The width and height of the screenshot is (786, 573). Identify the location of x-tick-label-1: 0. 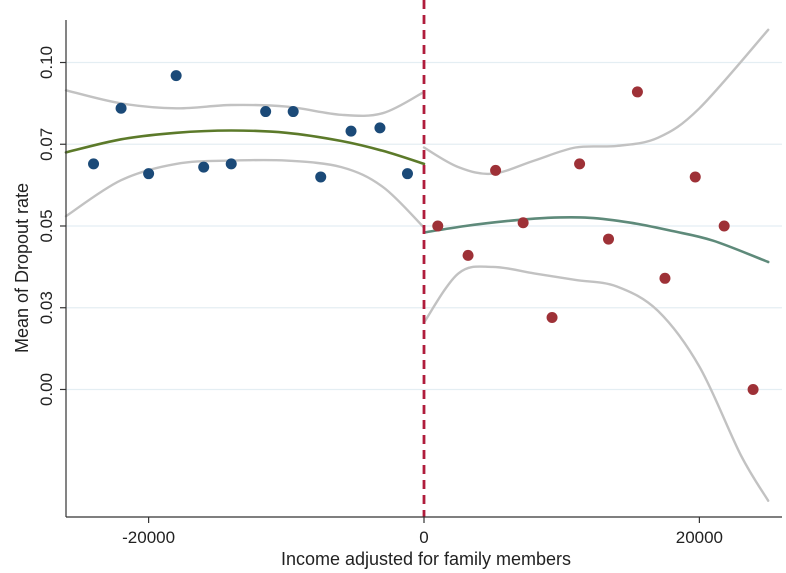
(423, 537).